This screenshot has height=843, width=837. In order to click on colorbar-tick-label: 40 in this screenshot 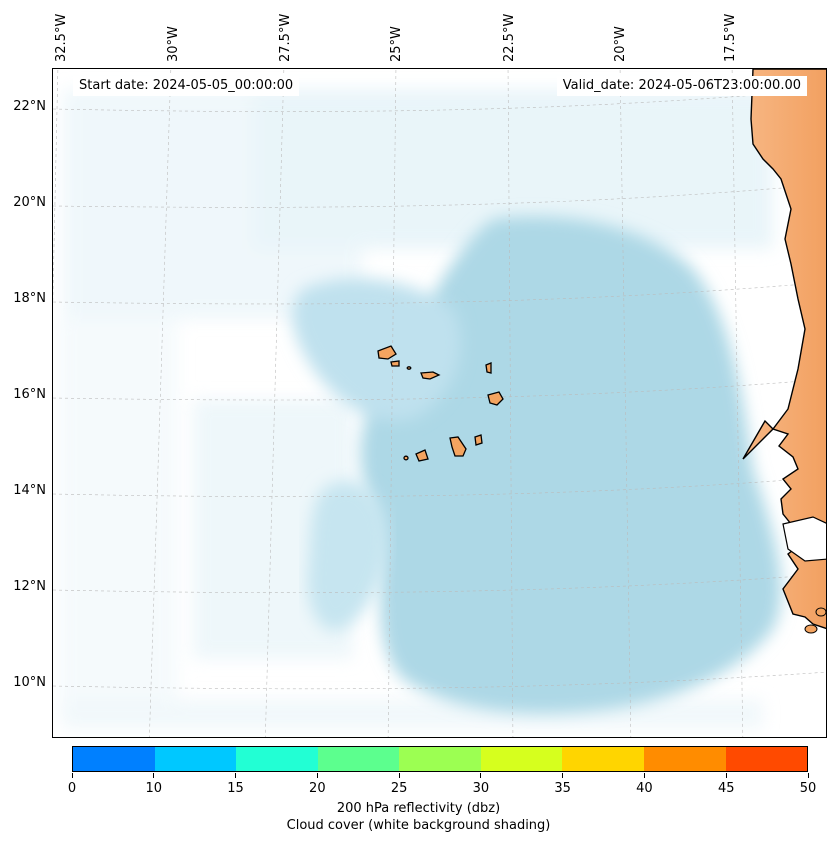, I will do `click(644, 788)`.